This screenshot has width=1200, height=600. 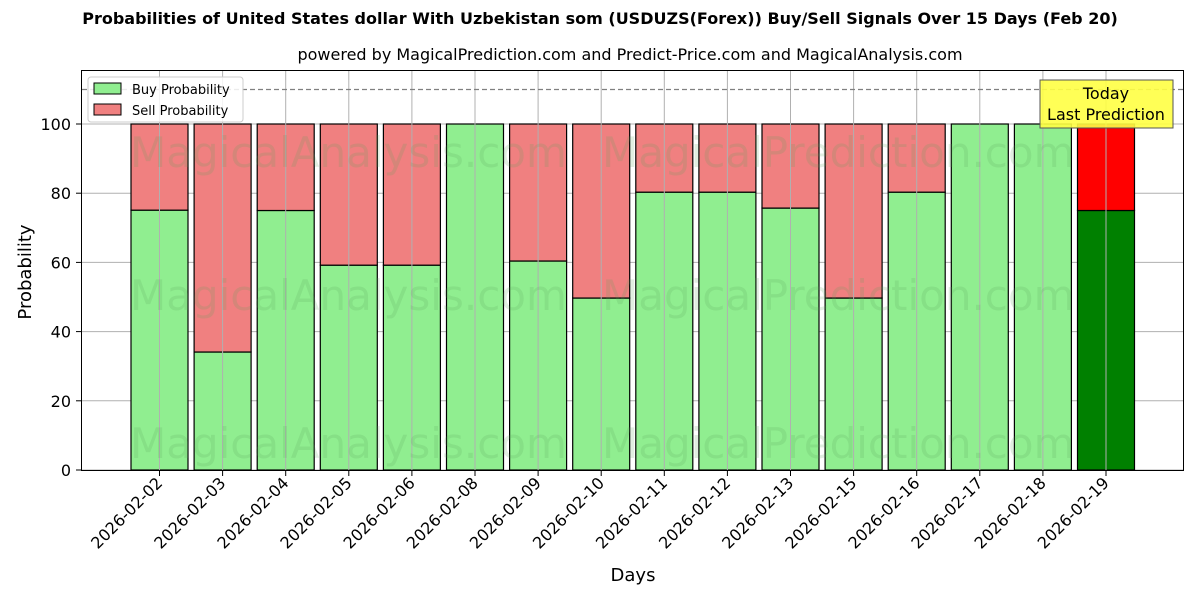 I want to click on legend-sell-label: Sell Probability, so click(x=180, y=111).